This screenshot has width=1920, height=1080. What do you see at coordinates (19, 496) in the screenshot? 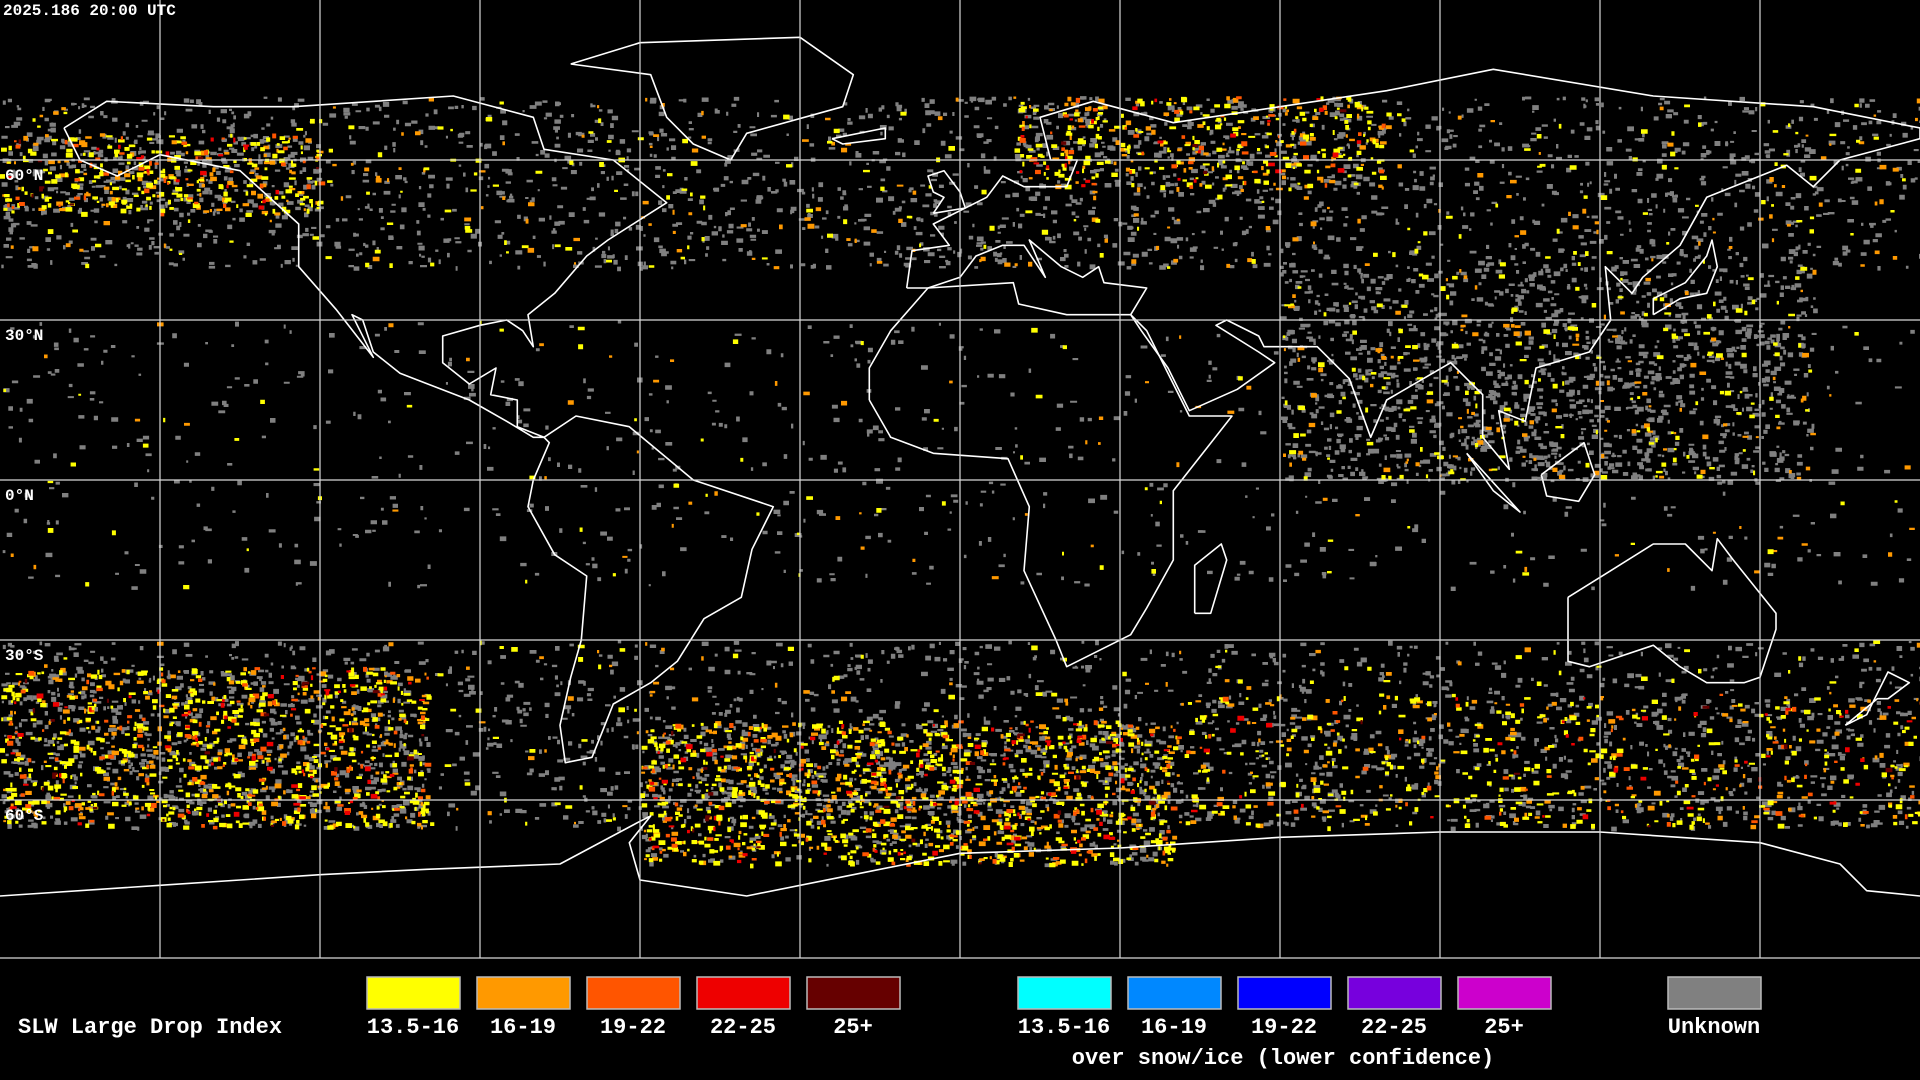
I see `latitude-label: 0°N` at bounding box center [19, 496].